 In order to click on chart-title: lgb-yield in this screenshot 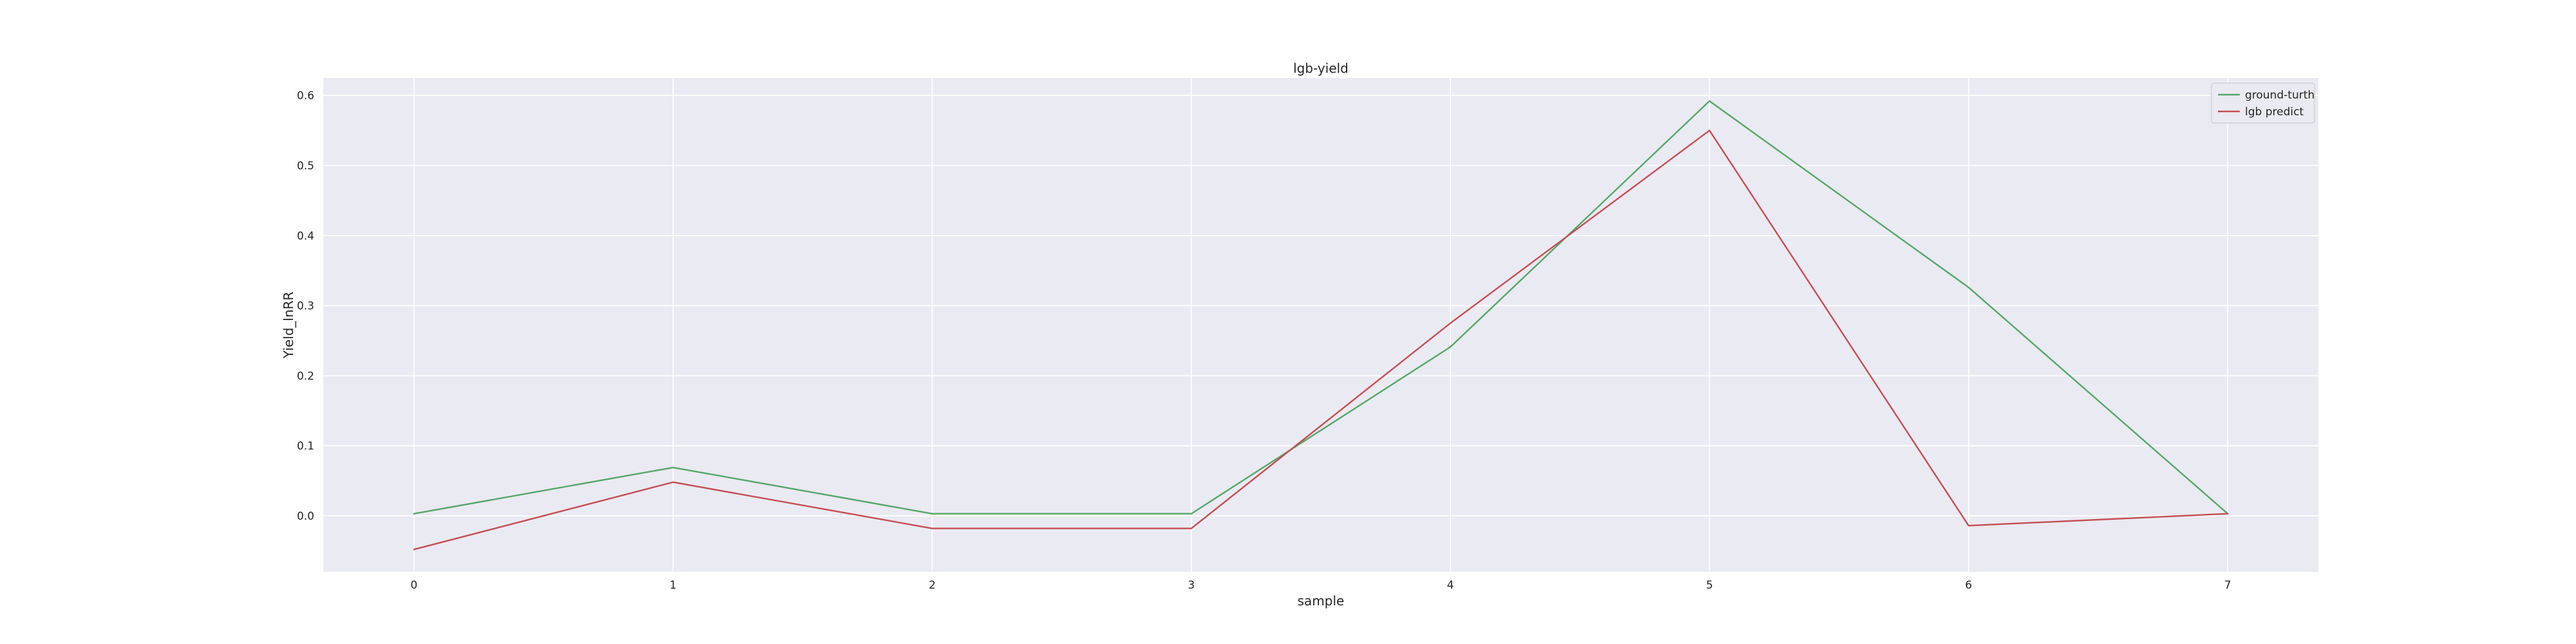, I will do `click(1321, 68)`.